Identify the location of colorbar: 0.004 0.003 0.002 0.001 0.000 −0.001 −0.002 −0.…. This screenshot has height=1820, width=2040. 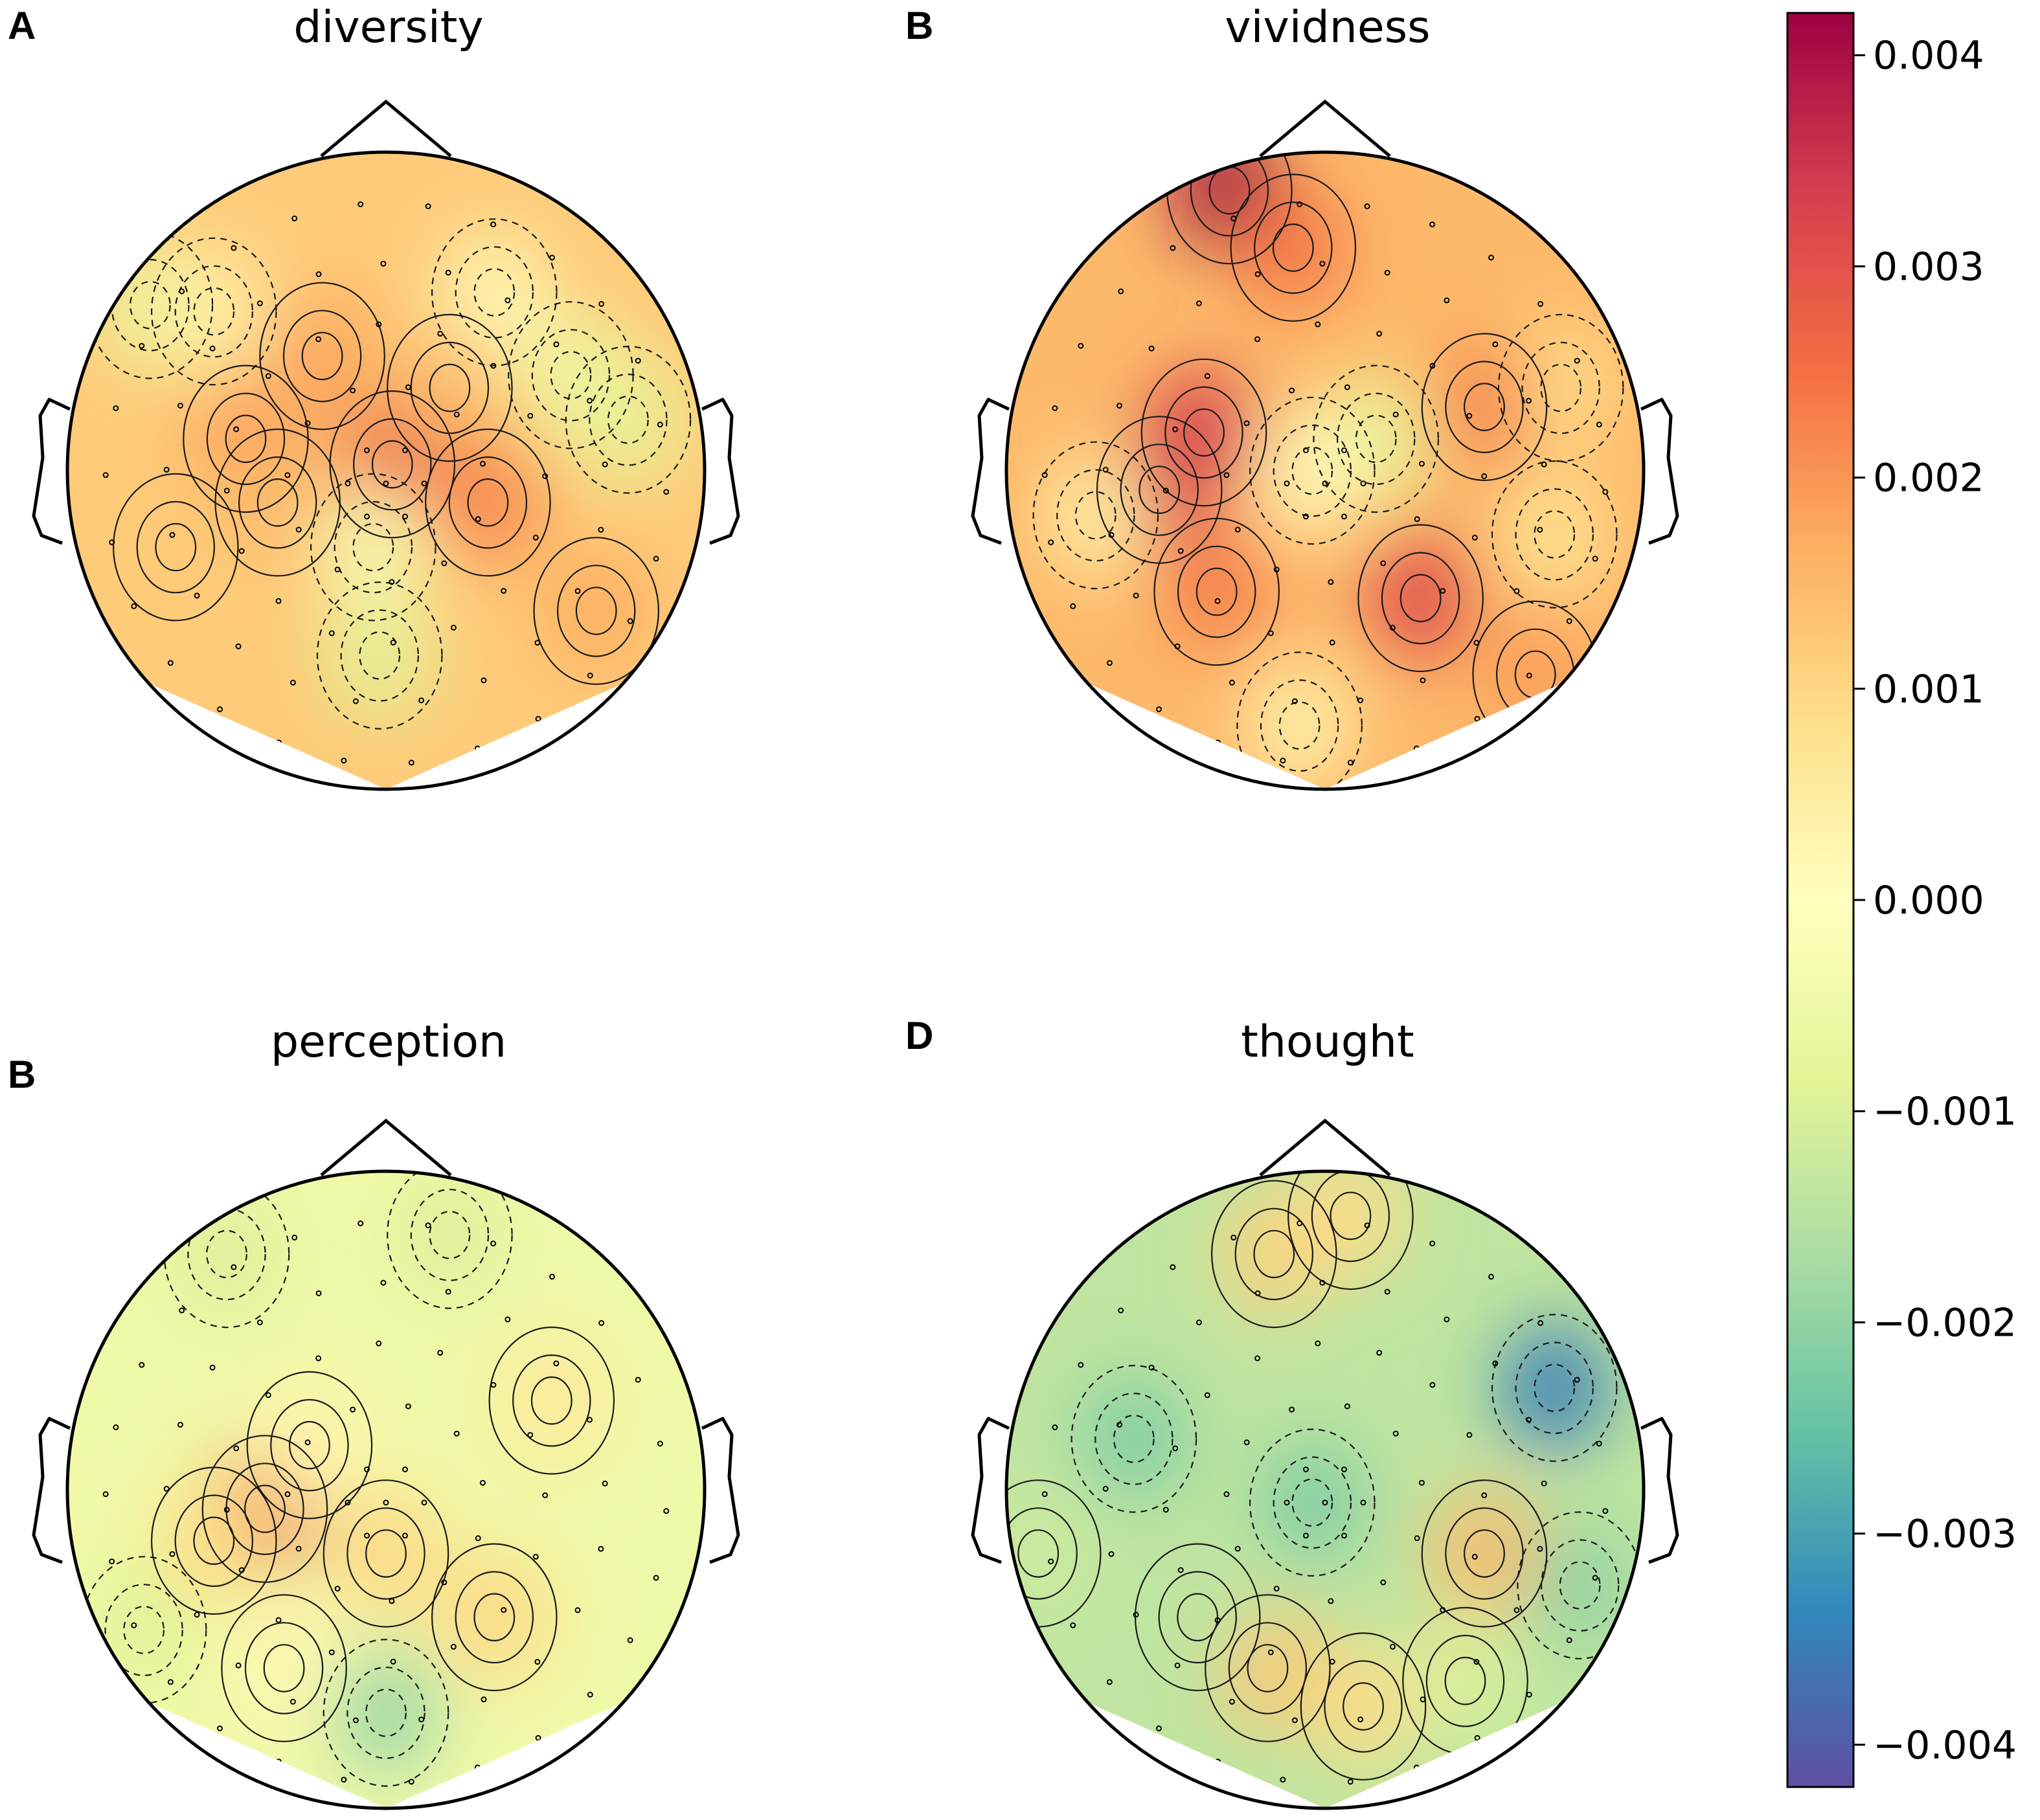
(1902, 900).